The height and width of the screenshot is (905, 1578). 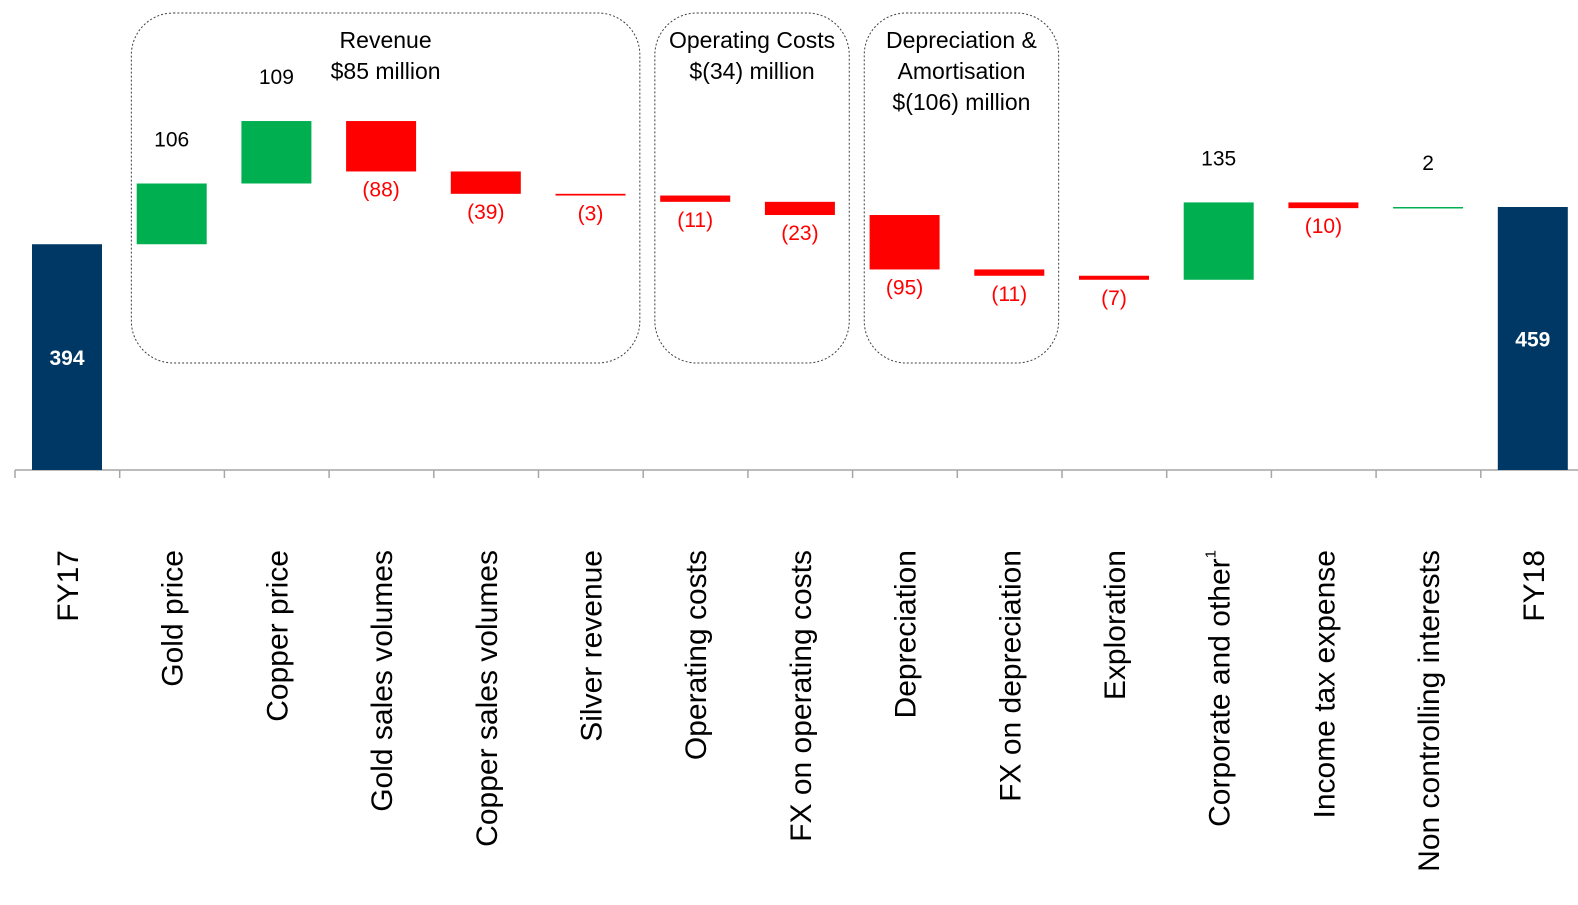 What do you see at coordinates (799, 233) in the screenshot?
I see `value-label: (23)` at bounding box center [799, 233].